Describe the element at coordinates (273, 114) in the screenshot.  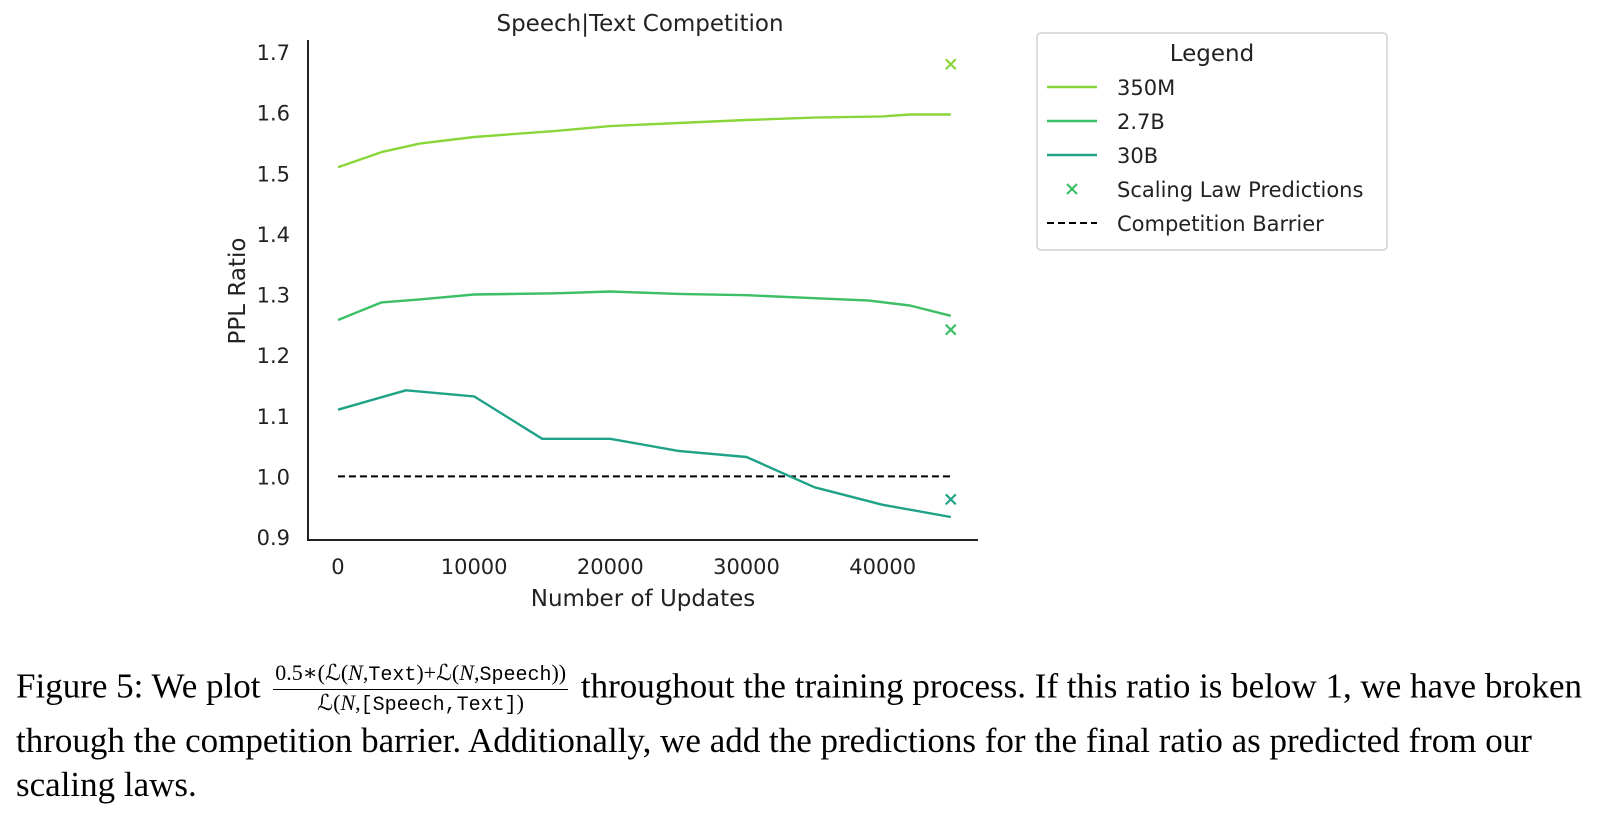
I see `y-tick-label: 1.6` at that location.